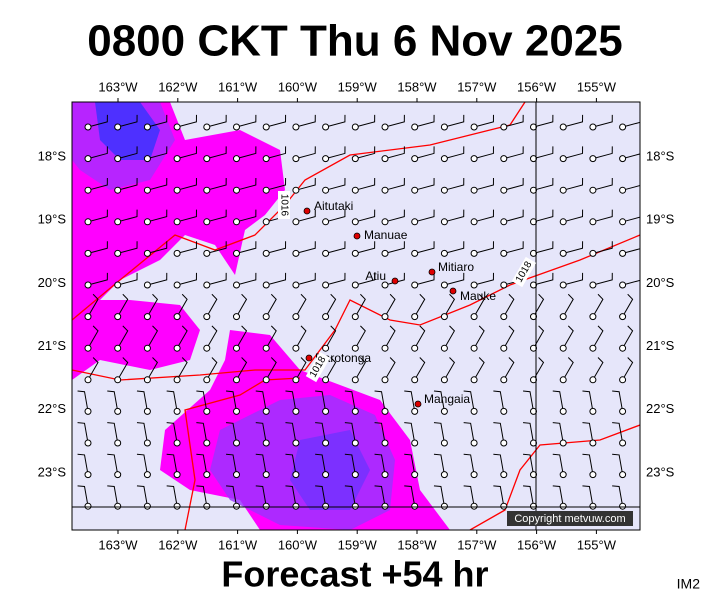 Image resolution: width=711 pixels, height=605 pixels. What do you see at coordinates (136, 340) in the screenshot?
I see `precip-area` at bounding box center [136, 340].